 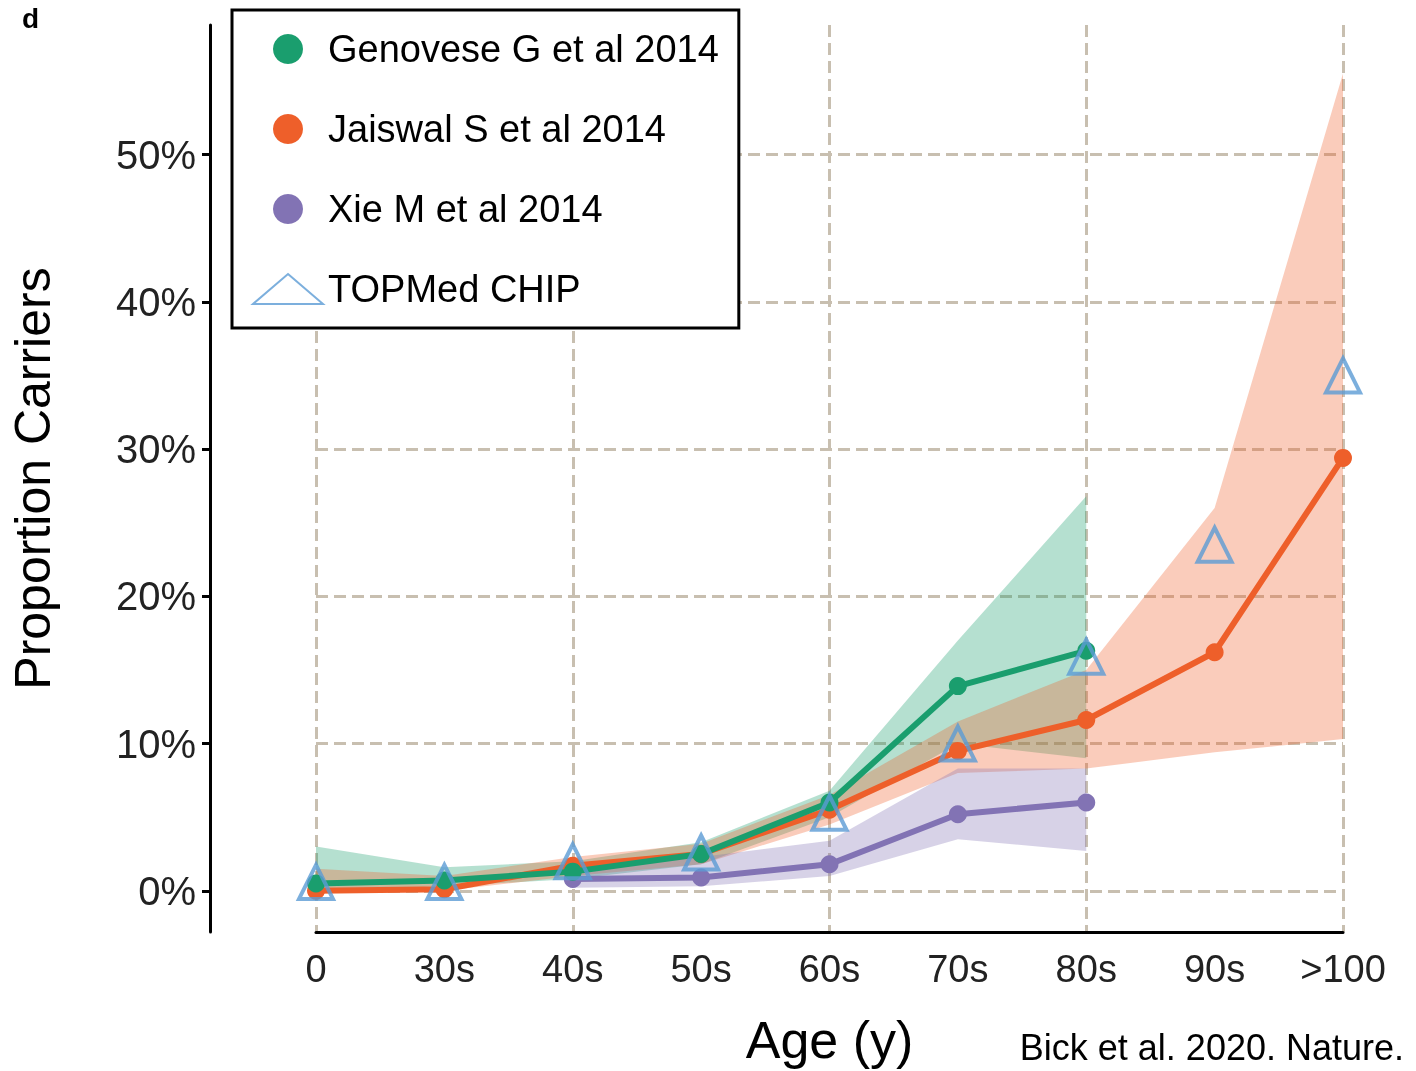 I want to click on y-tick-label: 10%, so click(x=155, y=743).